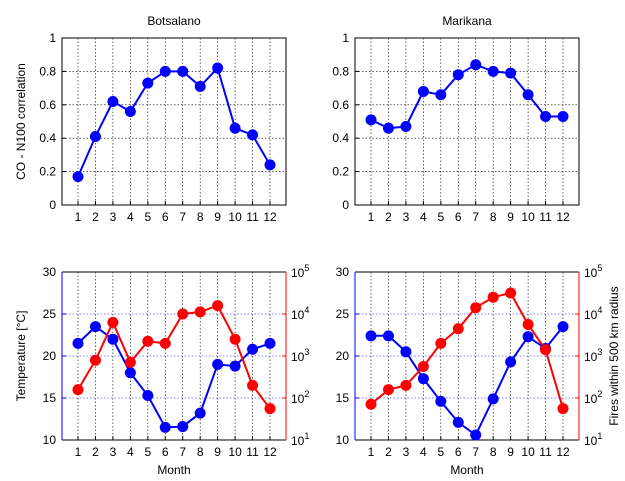 This screenshot has width=625, height=481. Describe the element at coordinates (466, 470) in the screenshot. I see `x-axis-label: Month` at that location.